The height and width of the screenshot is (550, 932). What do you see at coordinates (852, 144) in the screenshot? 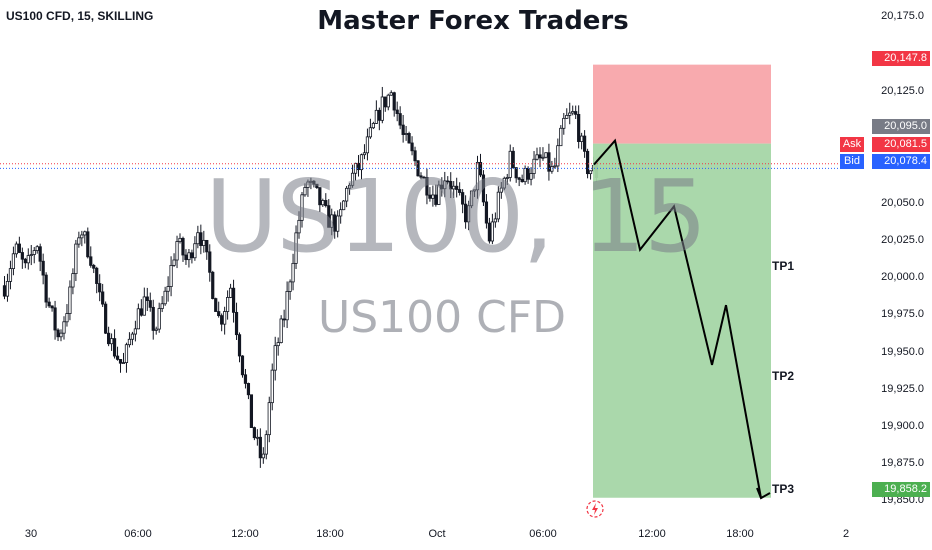
I see `ask-label: Ask` at bounding box center [852, 144].